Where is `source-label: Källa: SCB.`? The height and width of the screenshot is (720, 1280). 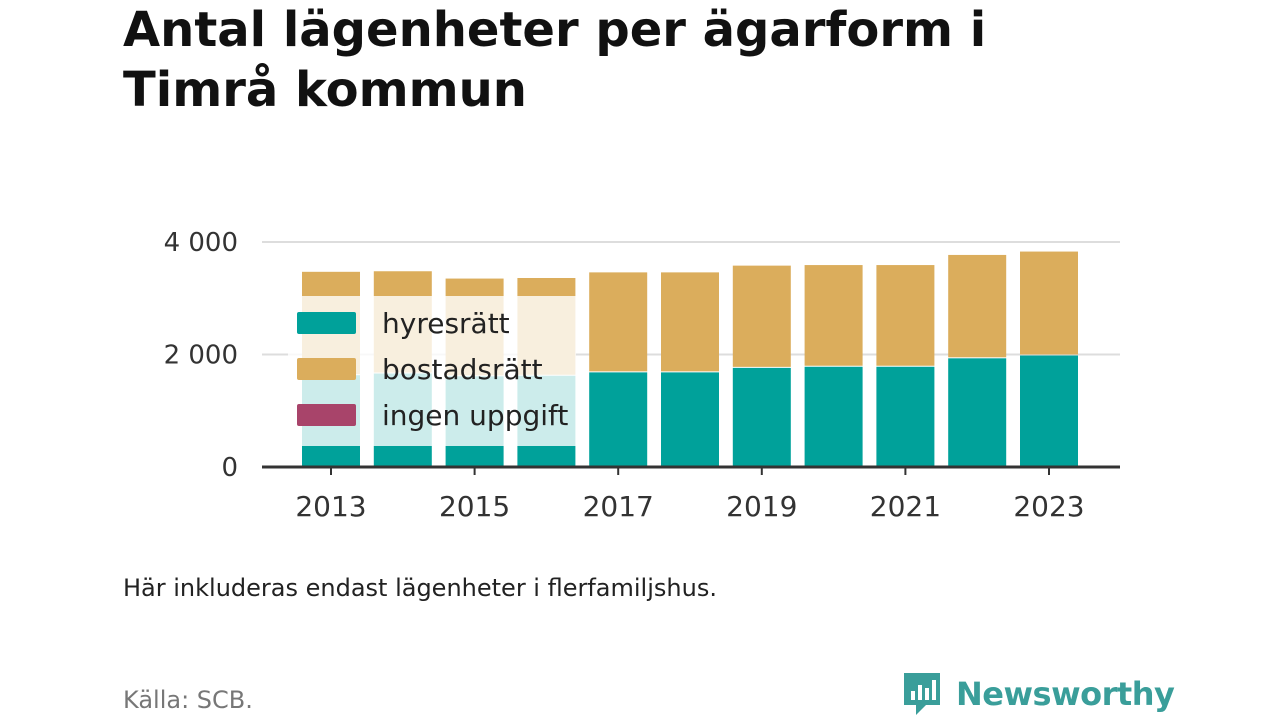
source-label: Källa: SCB. is located at coordinates (188, 700).